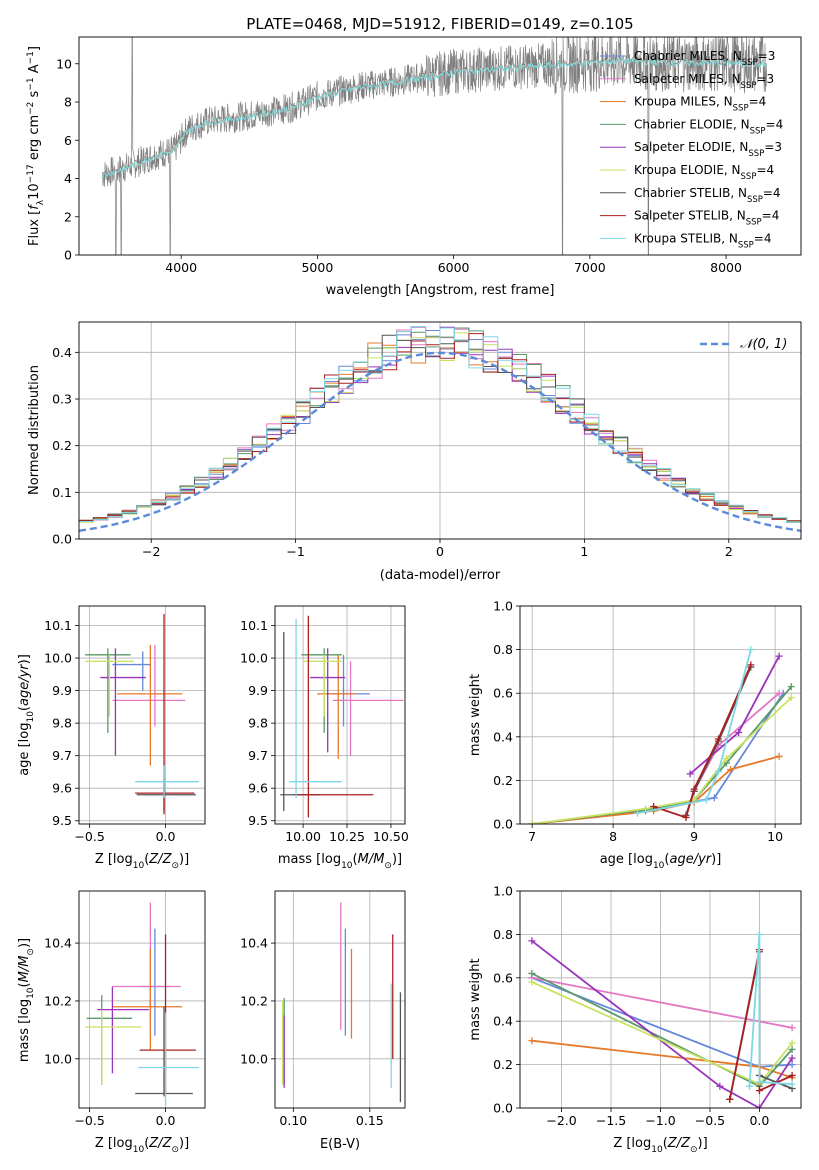 The width and height of the screenshot is (819, 1170). I want to click on age-mass-xtick-label: 10.25, so click(347, 836).